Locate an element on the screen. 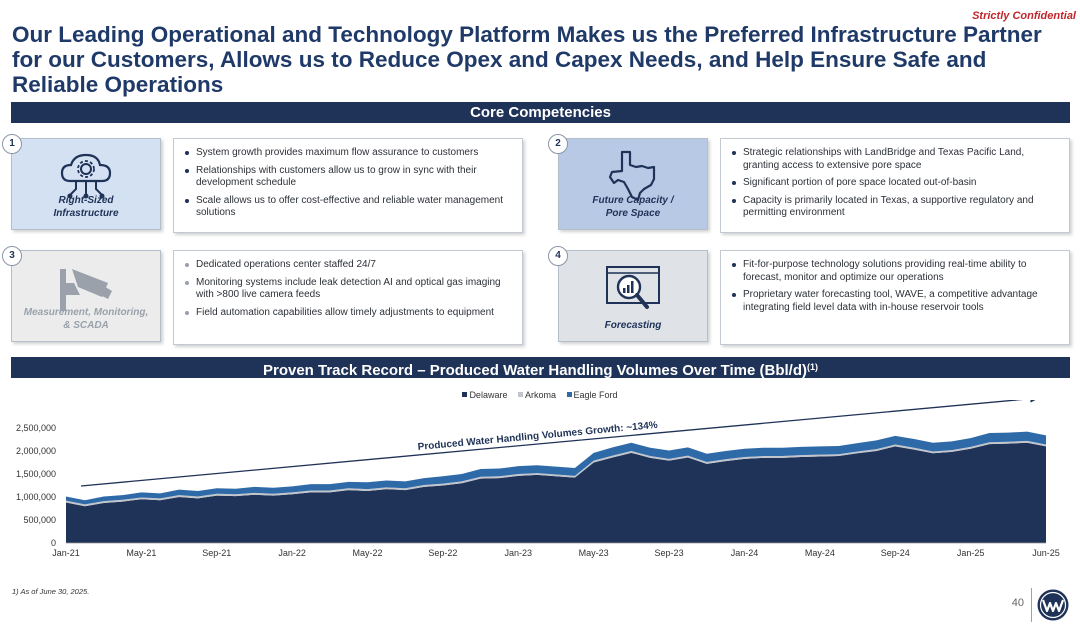 This screenshot has height=637, width=1080. footer-divider is located at coordinates (1031, 605).